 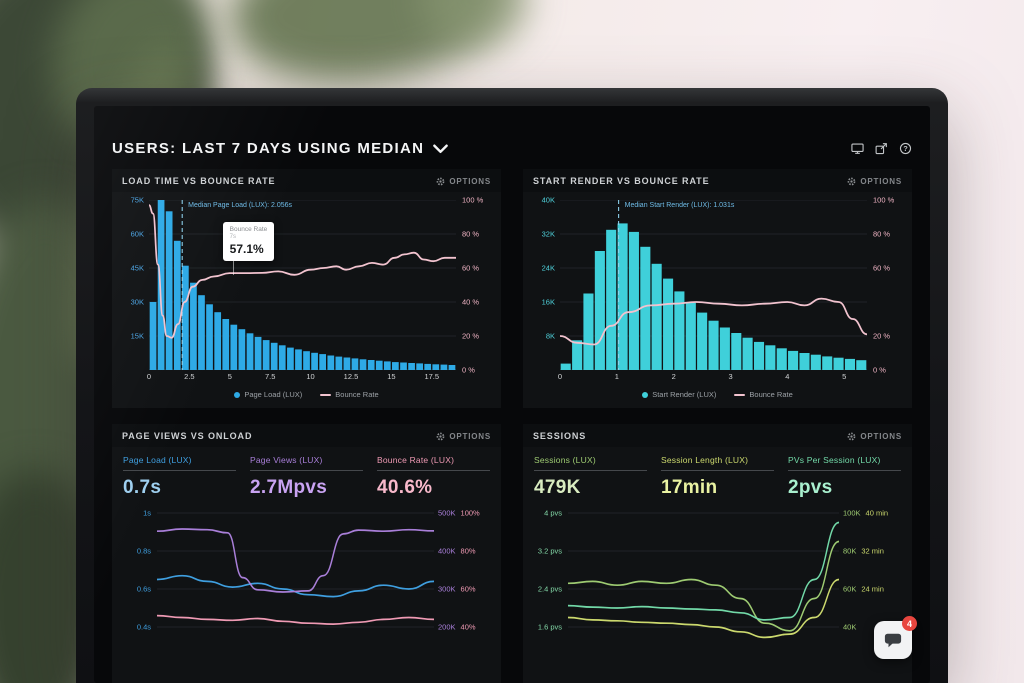 I want to click on page-views-chart-plot, so click(x=295, y=592).